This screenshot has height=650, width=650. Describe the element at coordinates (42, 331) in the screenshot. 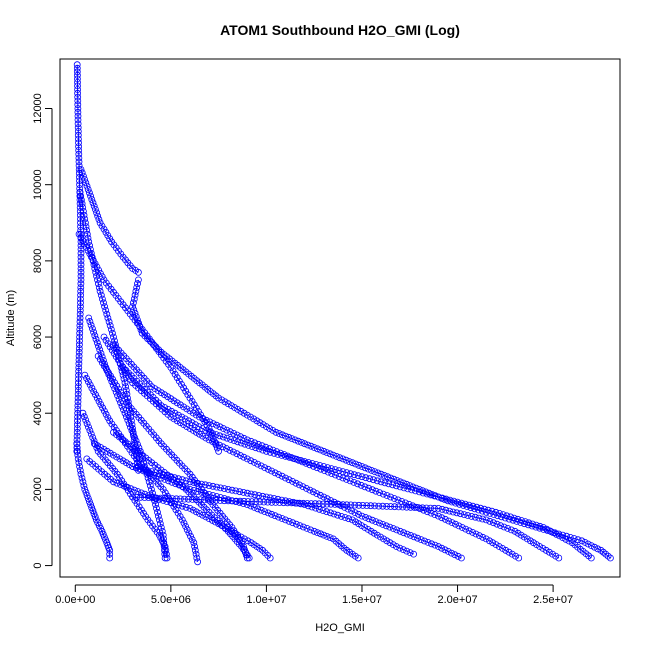

I see `y-axis: 0 2000 4000 6000 8000 10000 12000` at that location.